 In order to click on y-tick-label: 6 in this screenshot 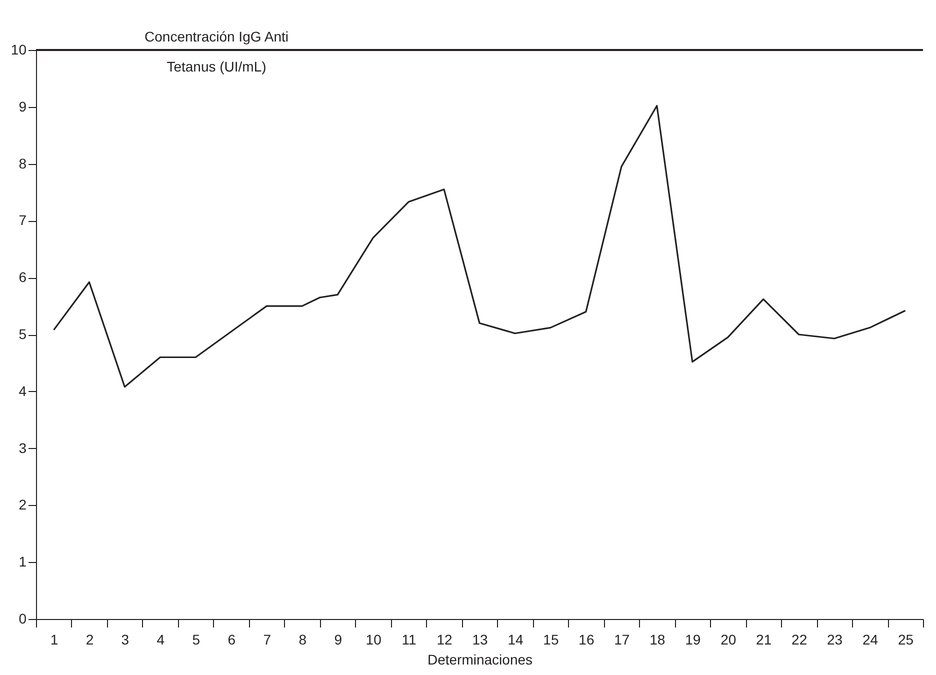, I will do `click(22, 277)`.